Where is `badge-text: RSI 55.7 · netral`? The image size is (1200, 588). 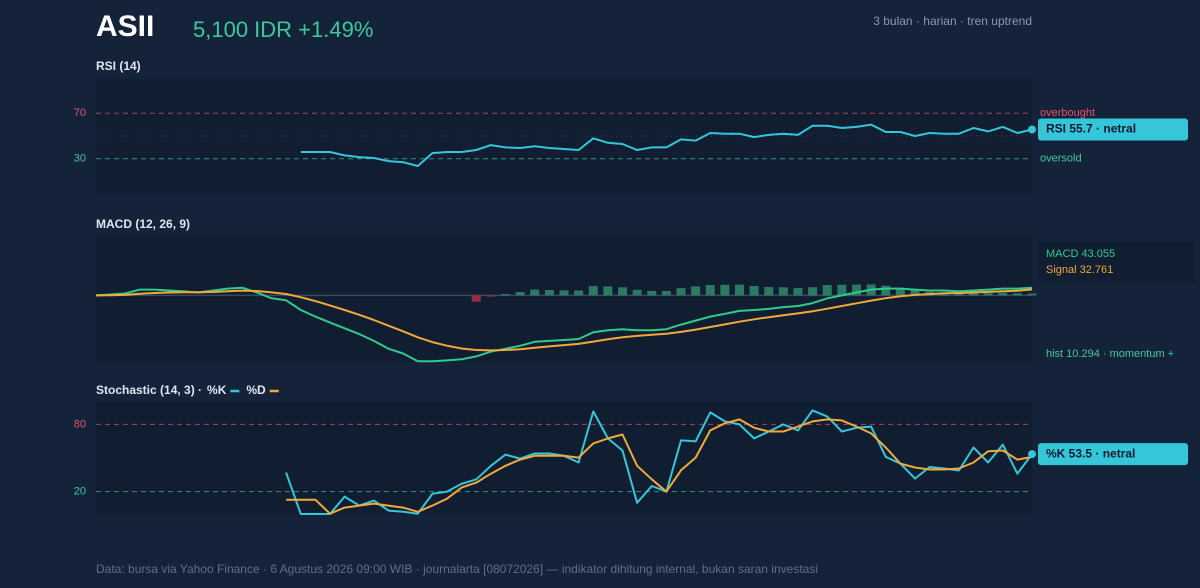 badge-text: RSI 55.7 · netral is located at coordinates (1091, 129).